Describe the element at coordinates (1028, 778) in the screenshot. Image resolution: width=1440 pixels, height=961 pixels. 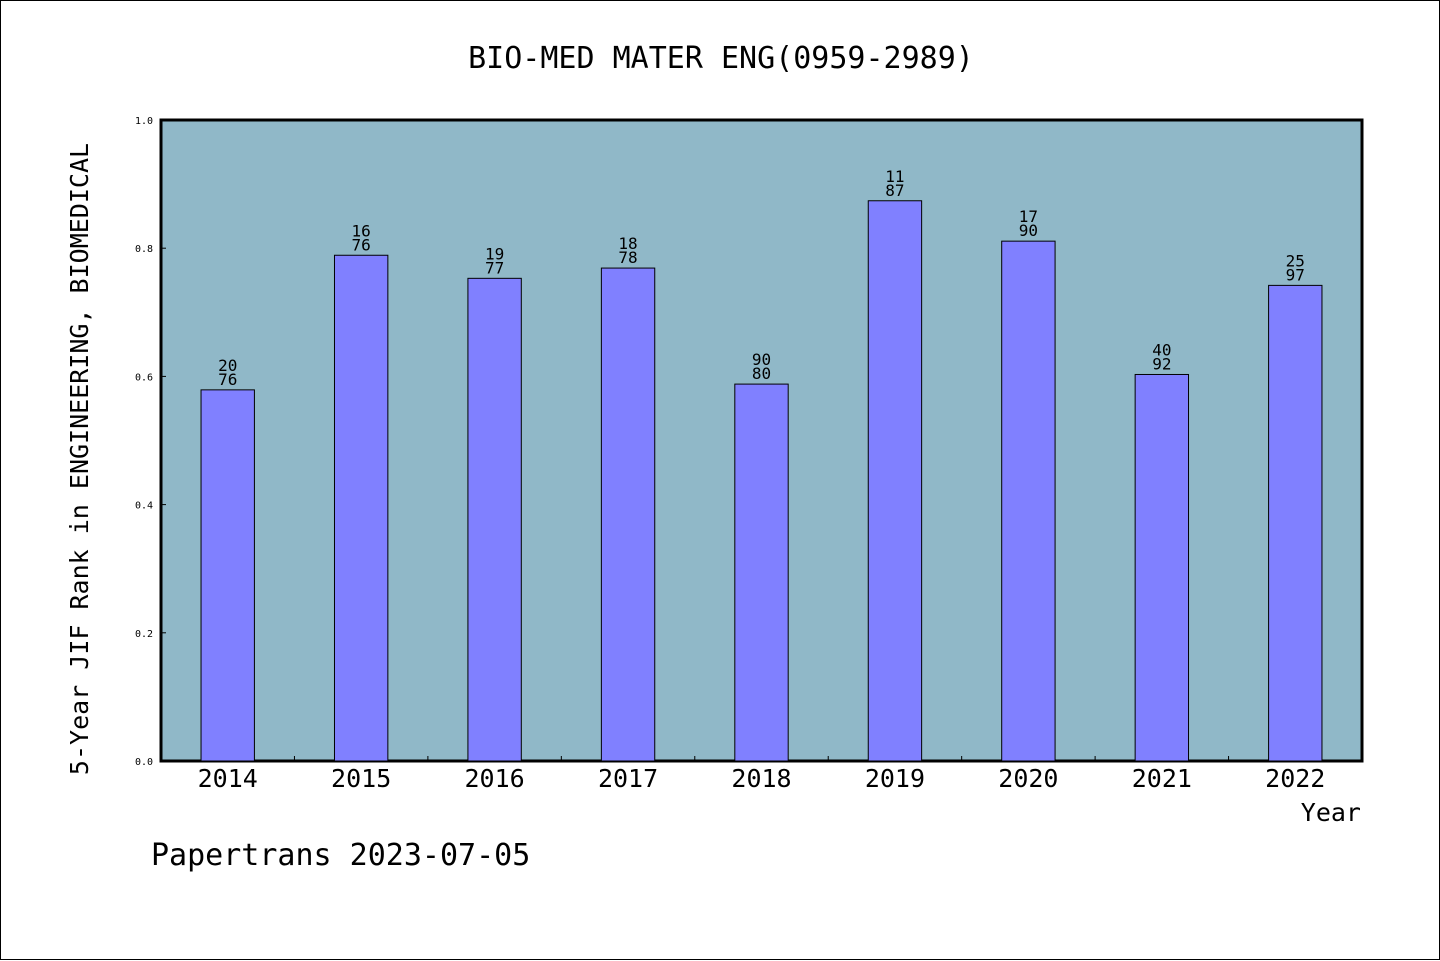
I see `x-tick-label-2020: 2020` at that location.